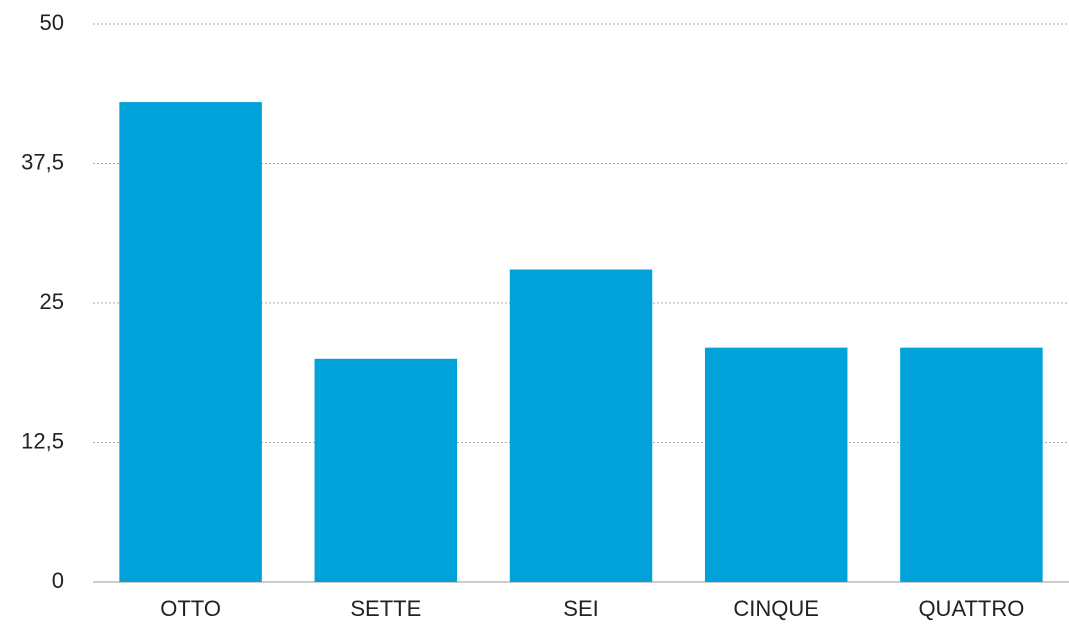  What do you see at coordinates (776, 608) in the screenshot?
I see `x-tick-label: CINQUE` at bounding box center [776, 608].